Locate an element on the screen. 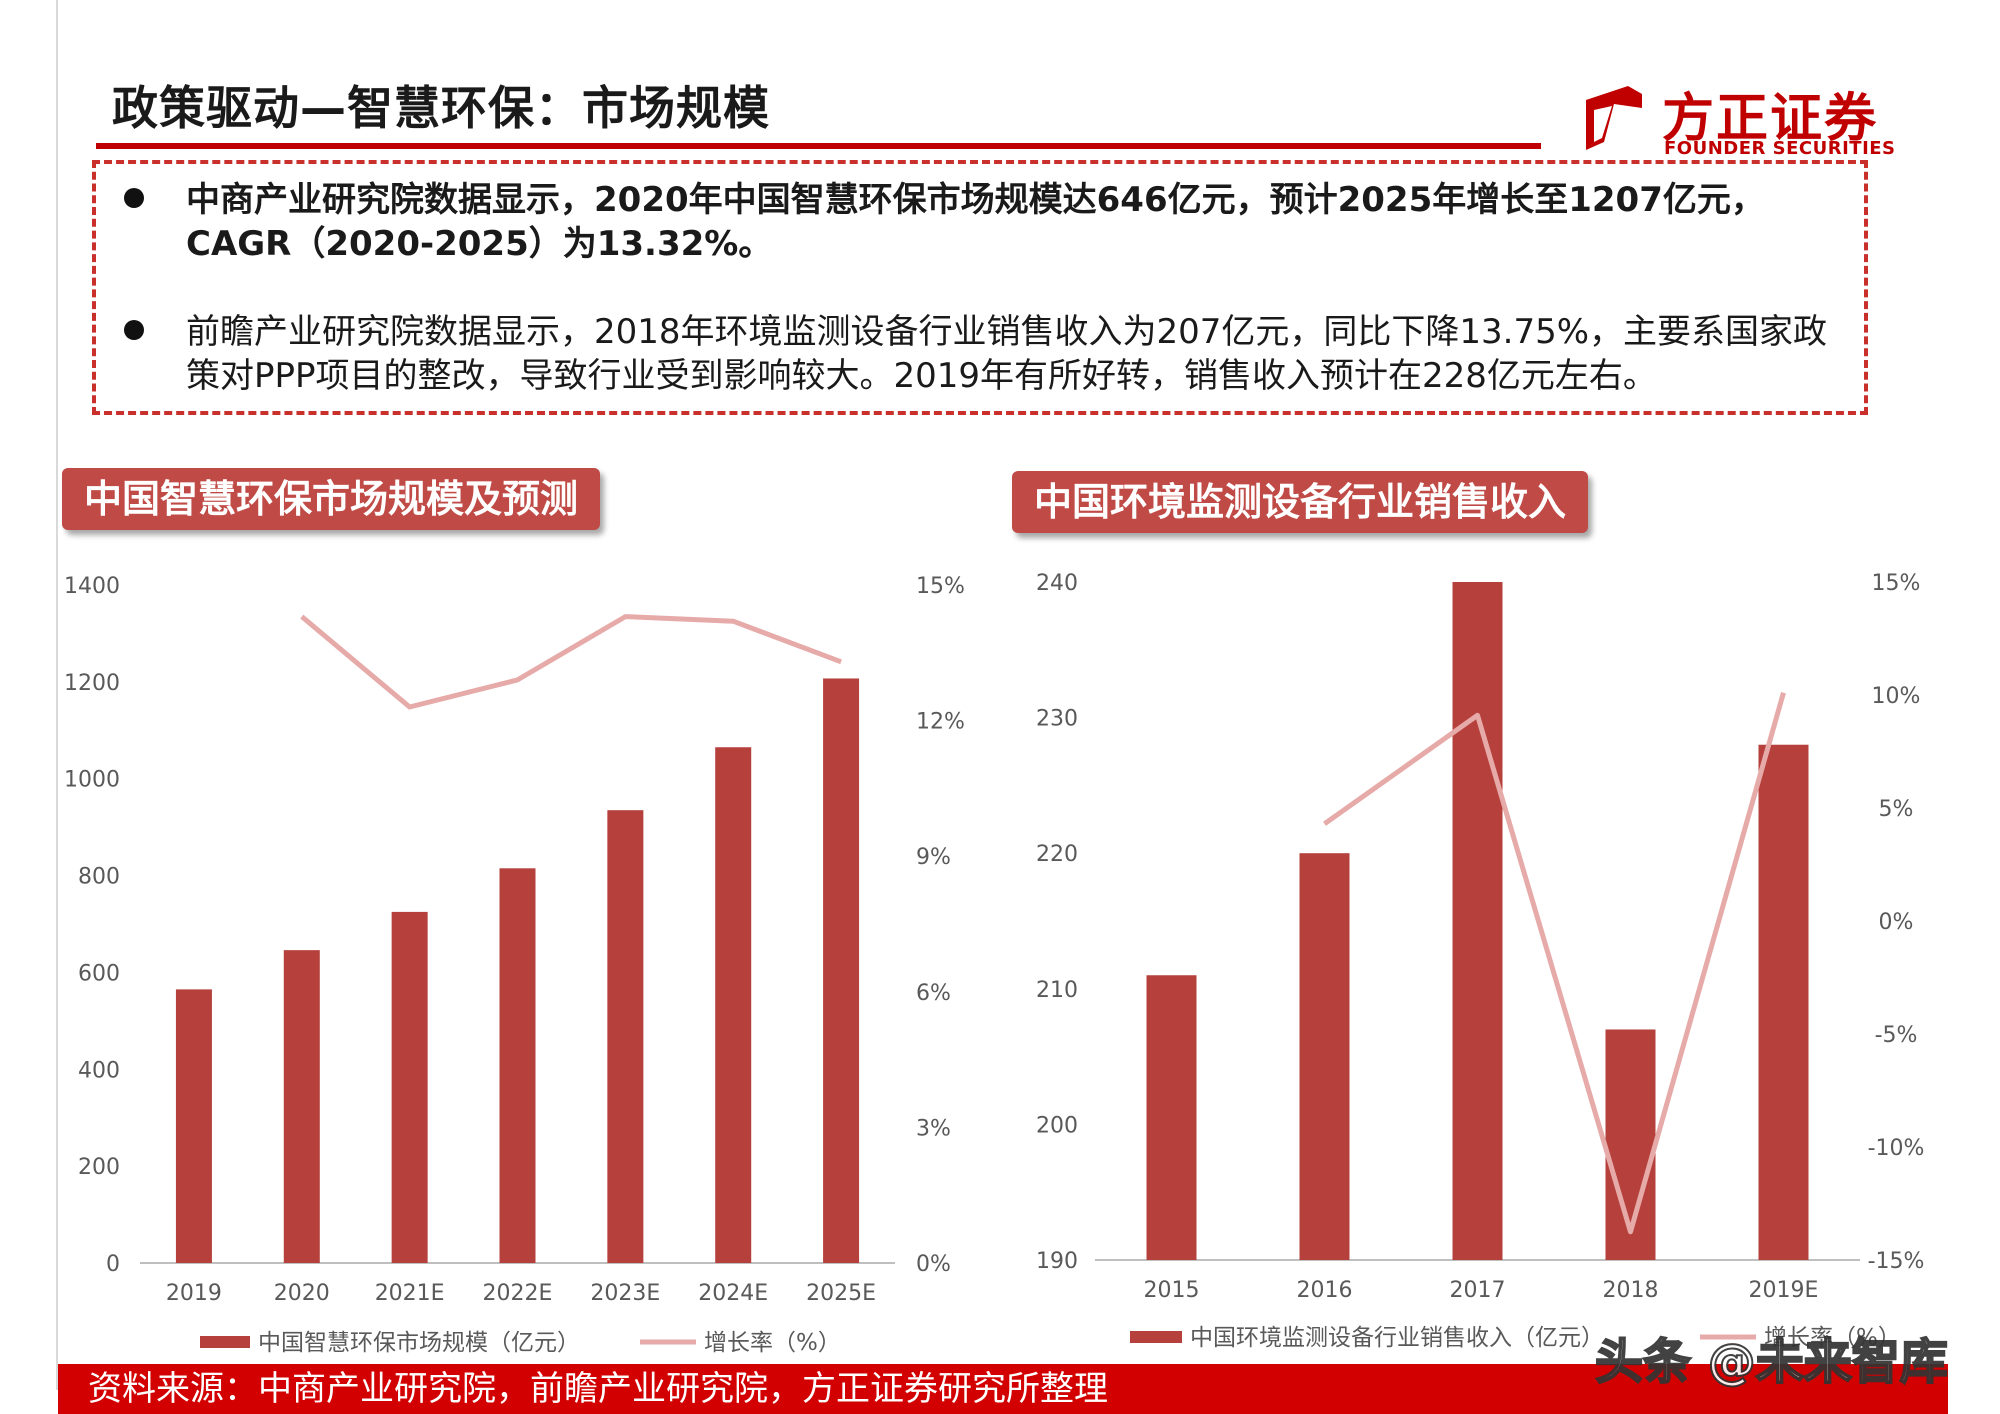  x-tick-label: 2019 is located at coordinates (194, 1293).